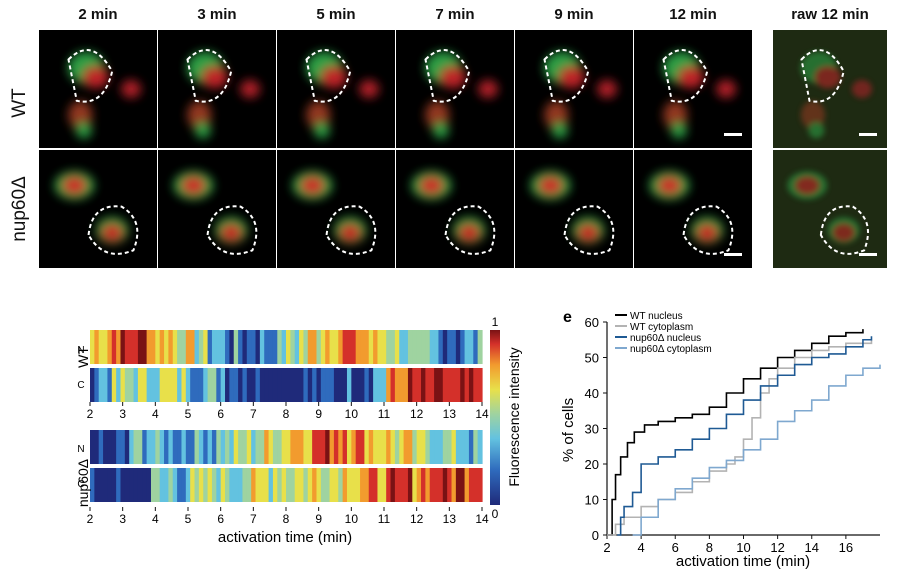 Image resolution: width=910 pixels, height=577 pixels. Describe the element at coordinates (495, 322) in the screenshot. I see `colorbar-tick-max: 1` at that location.